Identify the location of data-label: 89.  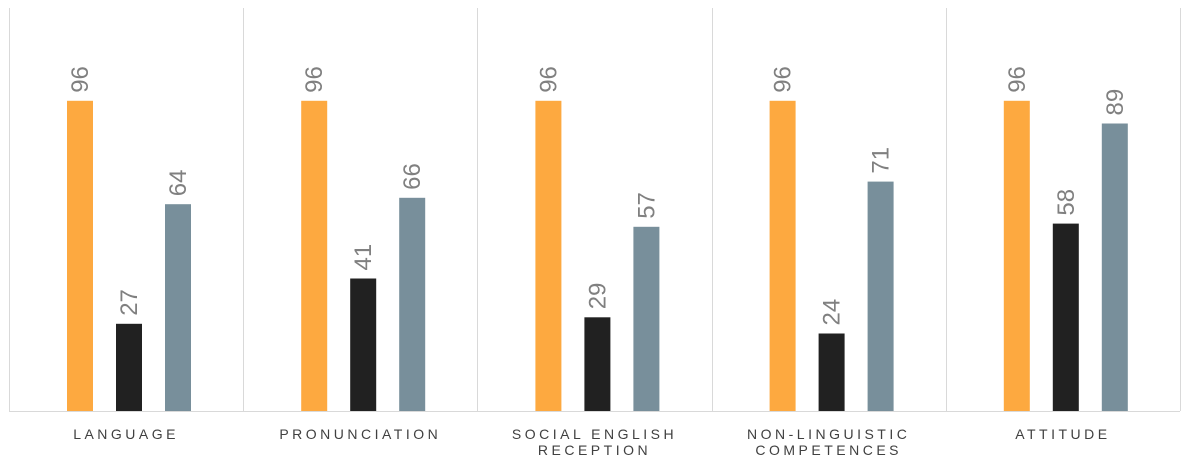
(1115, 102).